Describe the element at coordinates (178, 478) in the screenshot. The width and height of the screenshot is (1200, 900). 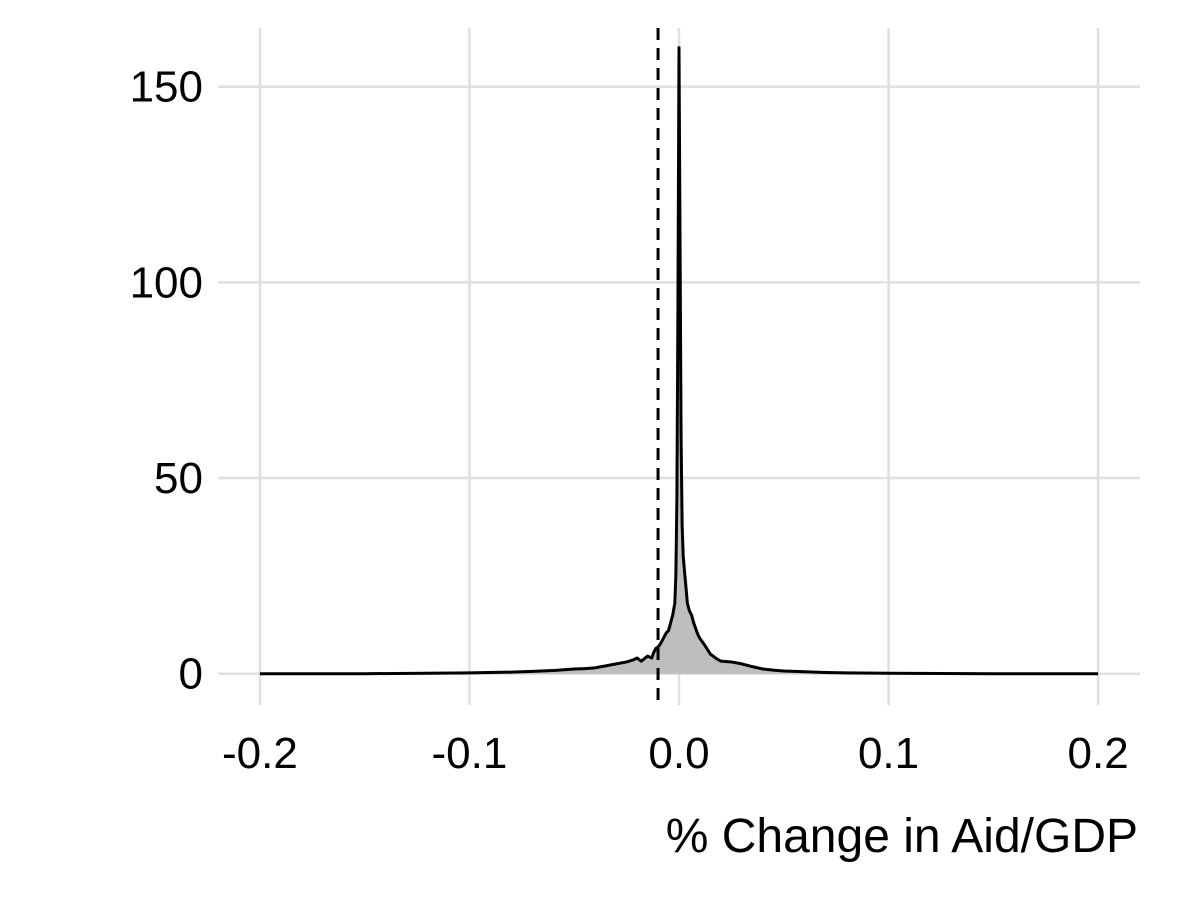
I see `y-tick-label: 50` at that location.